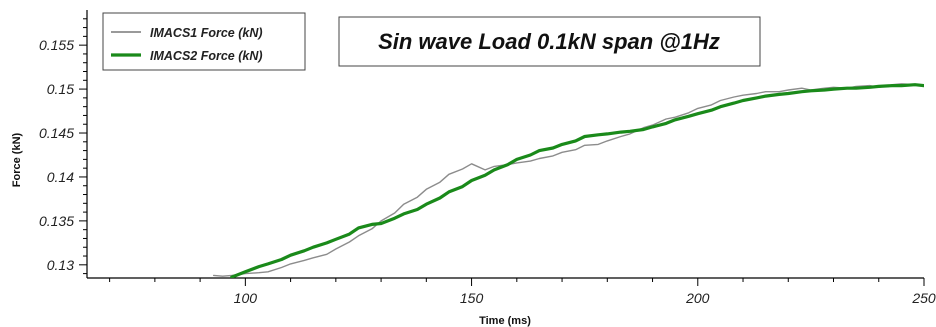 This screenshot has height=327, width=936. What do you see at coordinates (56, 133) in the screenshot?
I see `y-tick-label: 0.145` at bounding box center [56, 133].